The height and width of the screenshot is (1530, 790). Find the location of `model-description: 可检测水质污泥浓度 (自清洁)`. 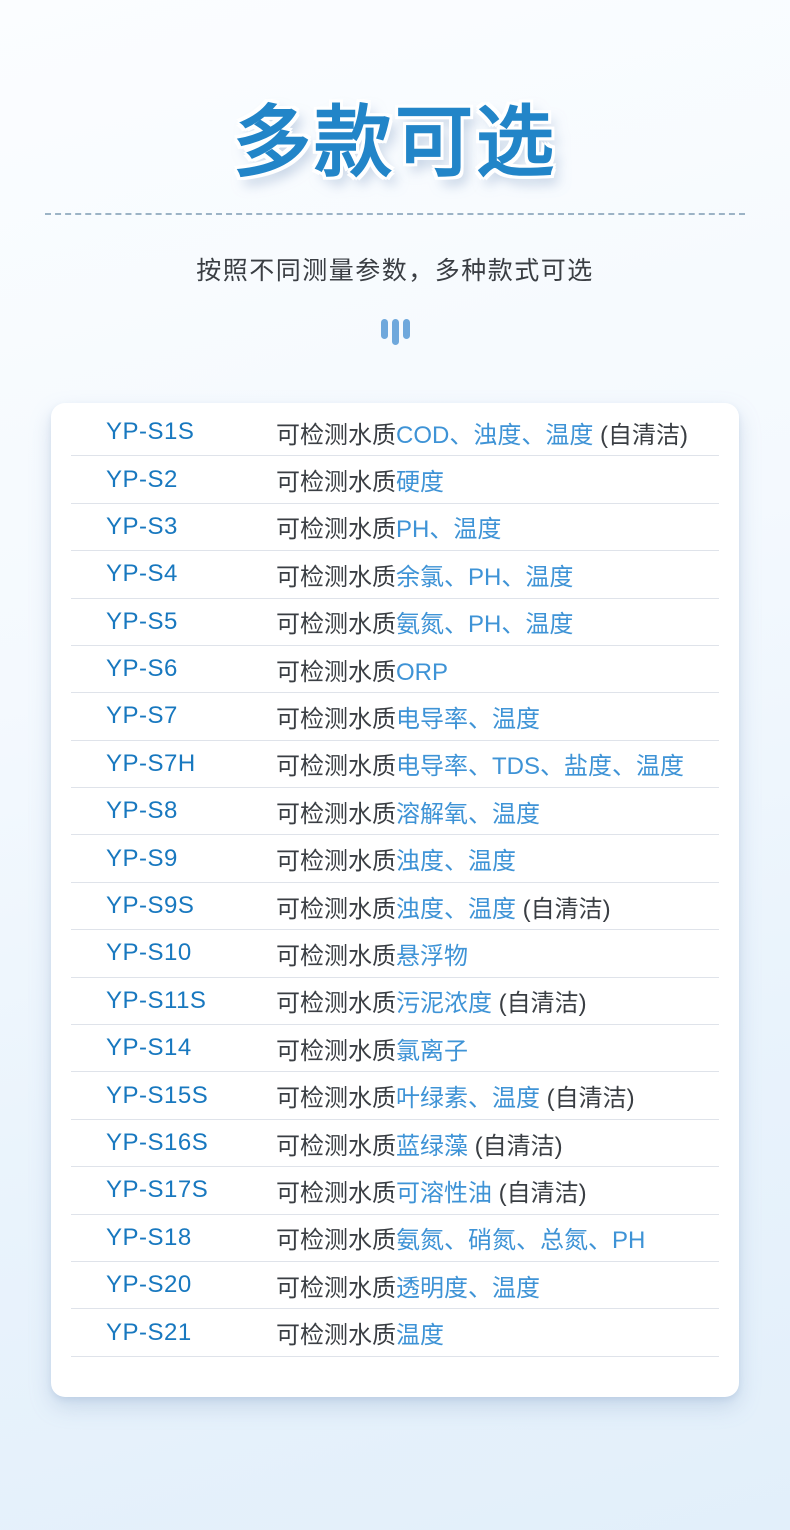

model-description: 可检测水质污泥浓度 (自清洁) is located at coordinates (497, 1000).